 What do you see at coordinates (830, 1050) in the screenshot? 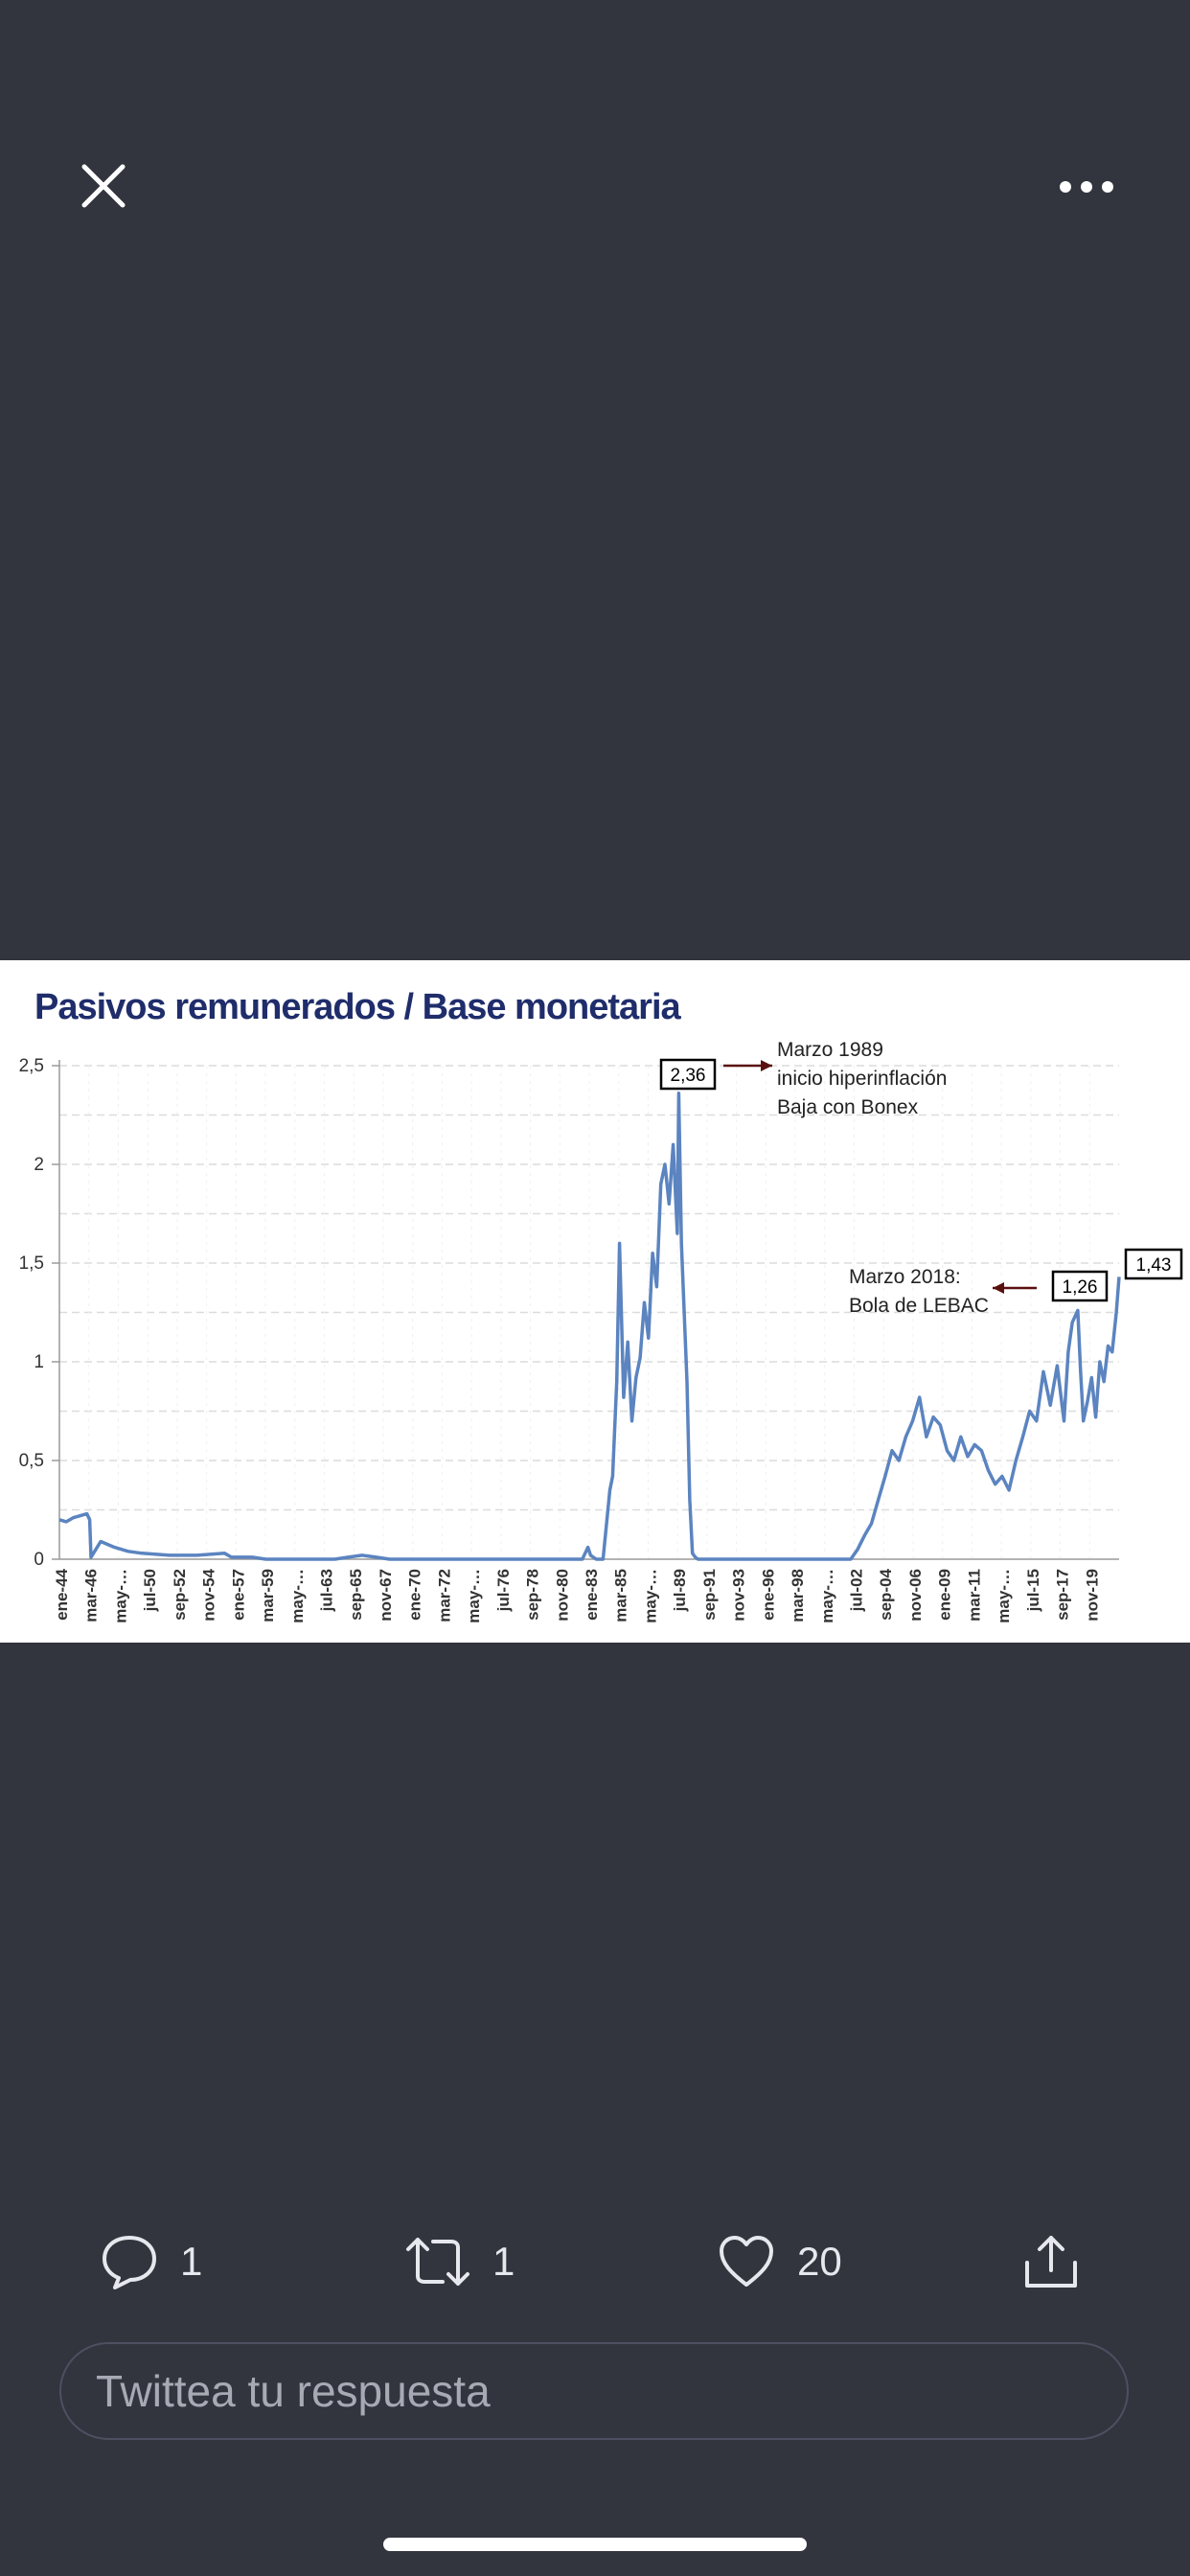
I see `annotation-text: Marzo 1989` at bounding box center [830, 1050].